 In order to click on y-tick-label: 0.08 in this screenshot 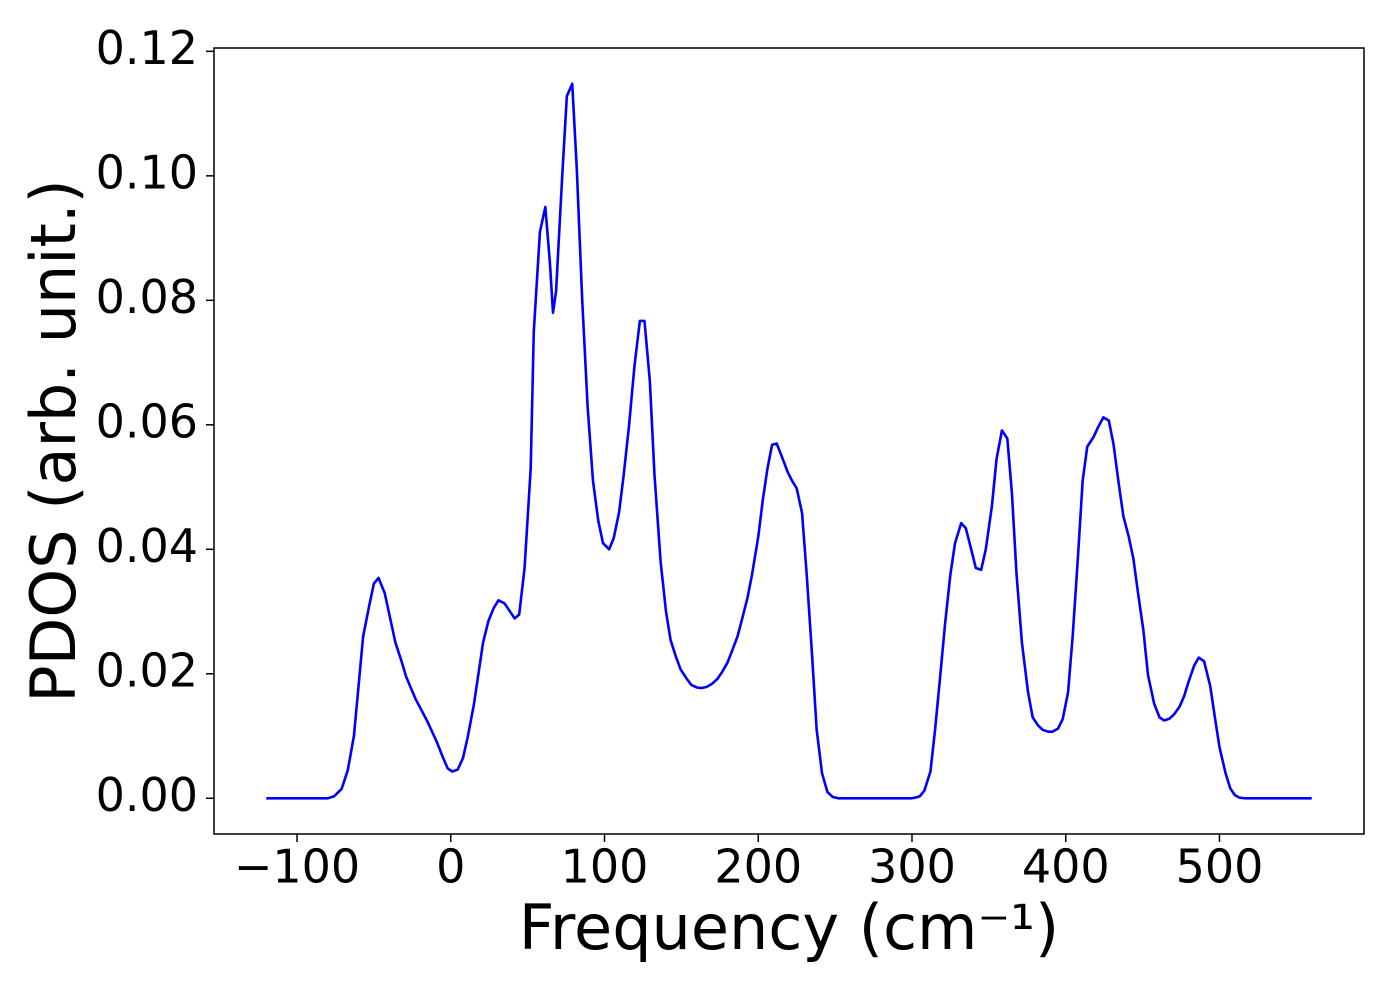, I will do `click(147, 297)`.